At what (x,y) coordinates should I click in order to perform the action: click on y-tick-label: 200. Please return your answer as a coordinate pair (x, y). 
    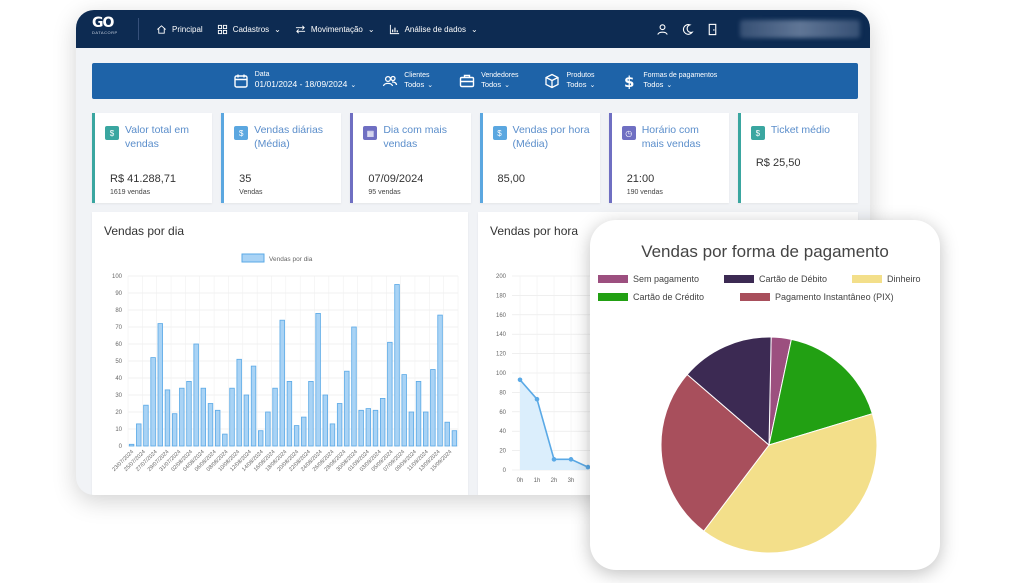
    Looking at the image, I should click on (501, 277).